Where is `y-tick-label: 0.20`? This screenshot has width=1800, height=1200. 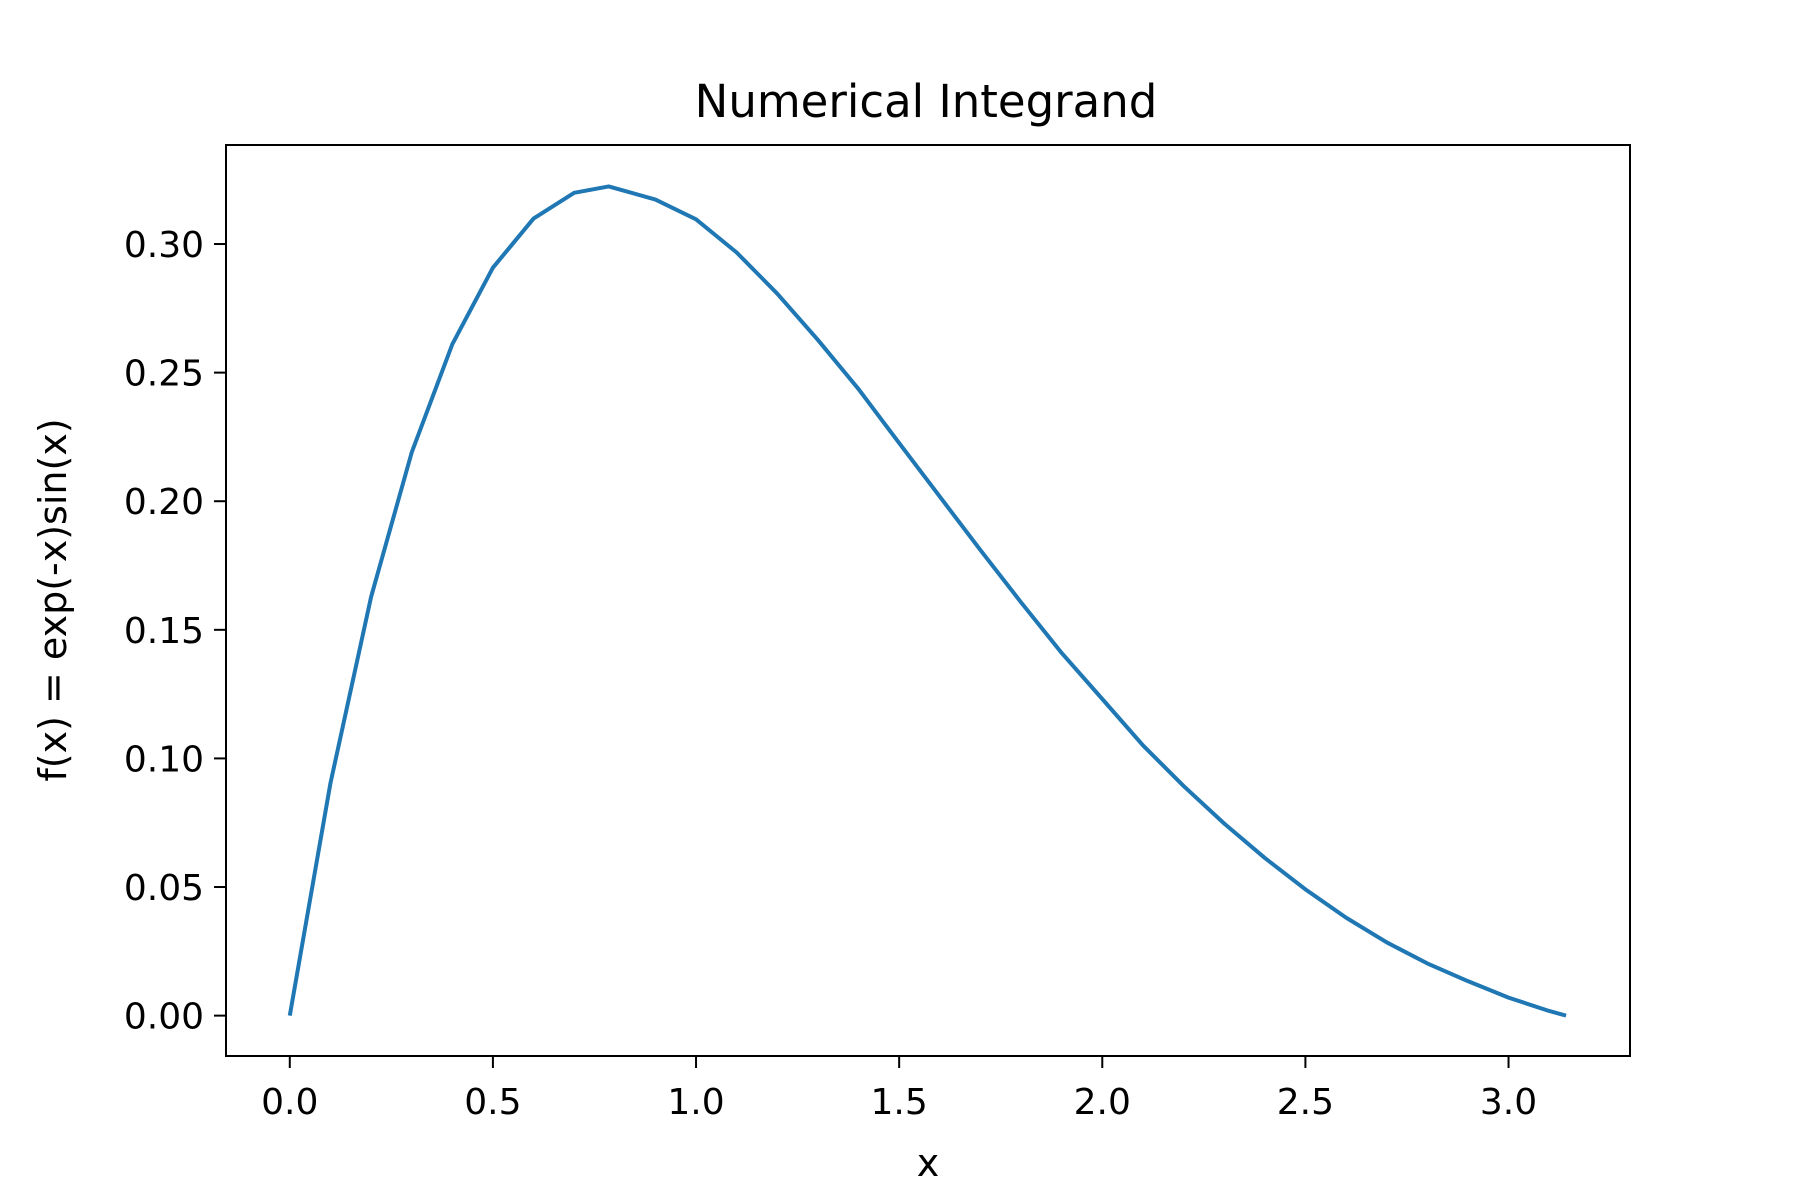 y-tick-label: 0.20 is located at coordinates (164, 502).